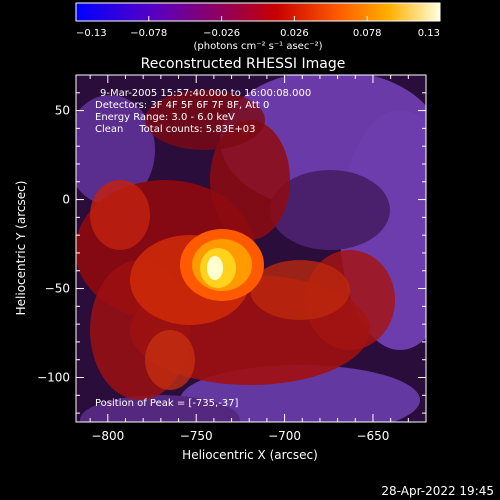 The height and width of the screenshot is (500, 500). Describe the element at coordinates (148, 33) in the screenshot. I see `colorbar-tick-label: −0.078` at that location.